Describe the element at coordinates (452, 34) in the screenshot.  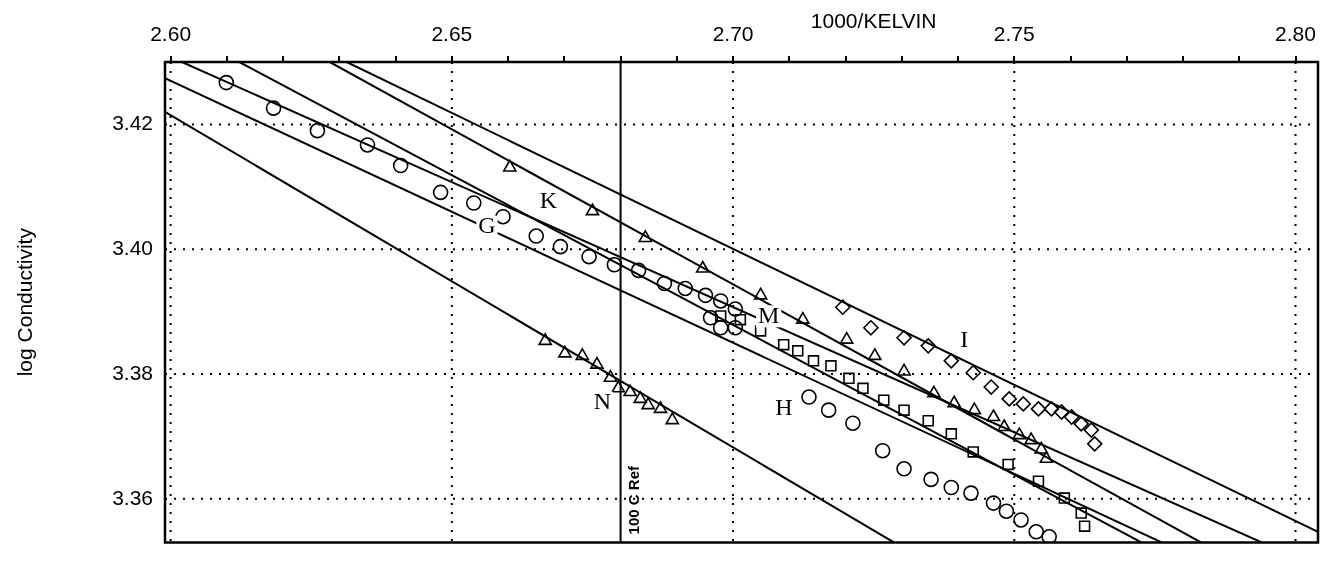
I see `x-tick-label: 2.65` at that location.